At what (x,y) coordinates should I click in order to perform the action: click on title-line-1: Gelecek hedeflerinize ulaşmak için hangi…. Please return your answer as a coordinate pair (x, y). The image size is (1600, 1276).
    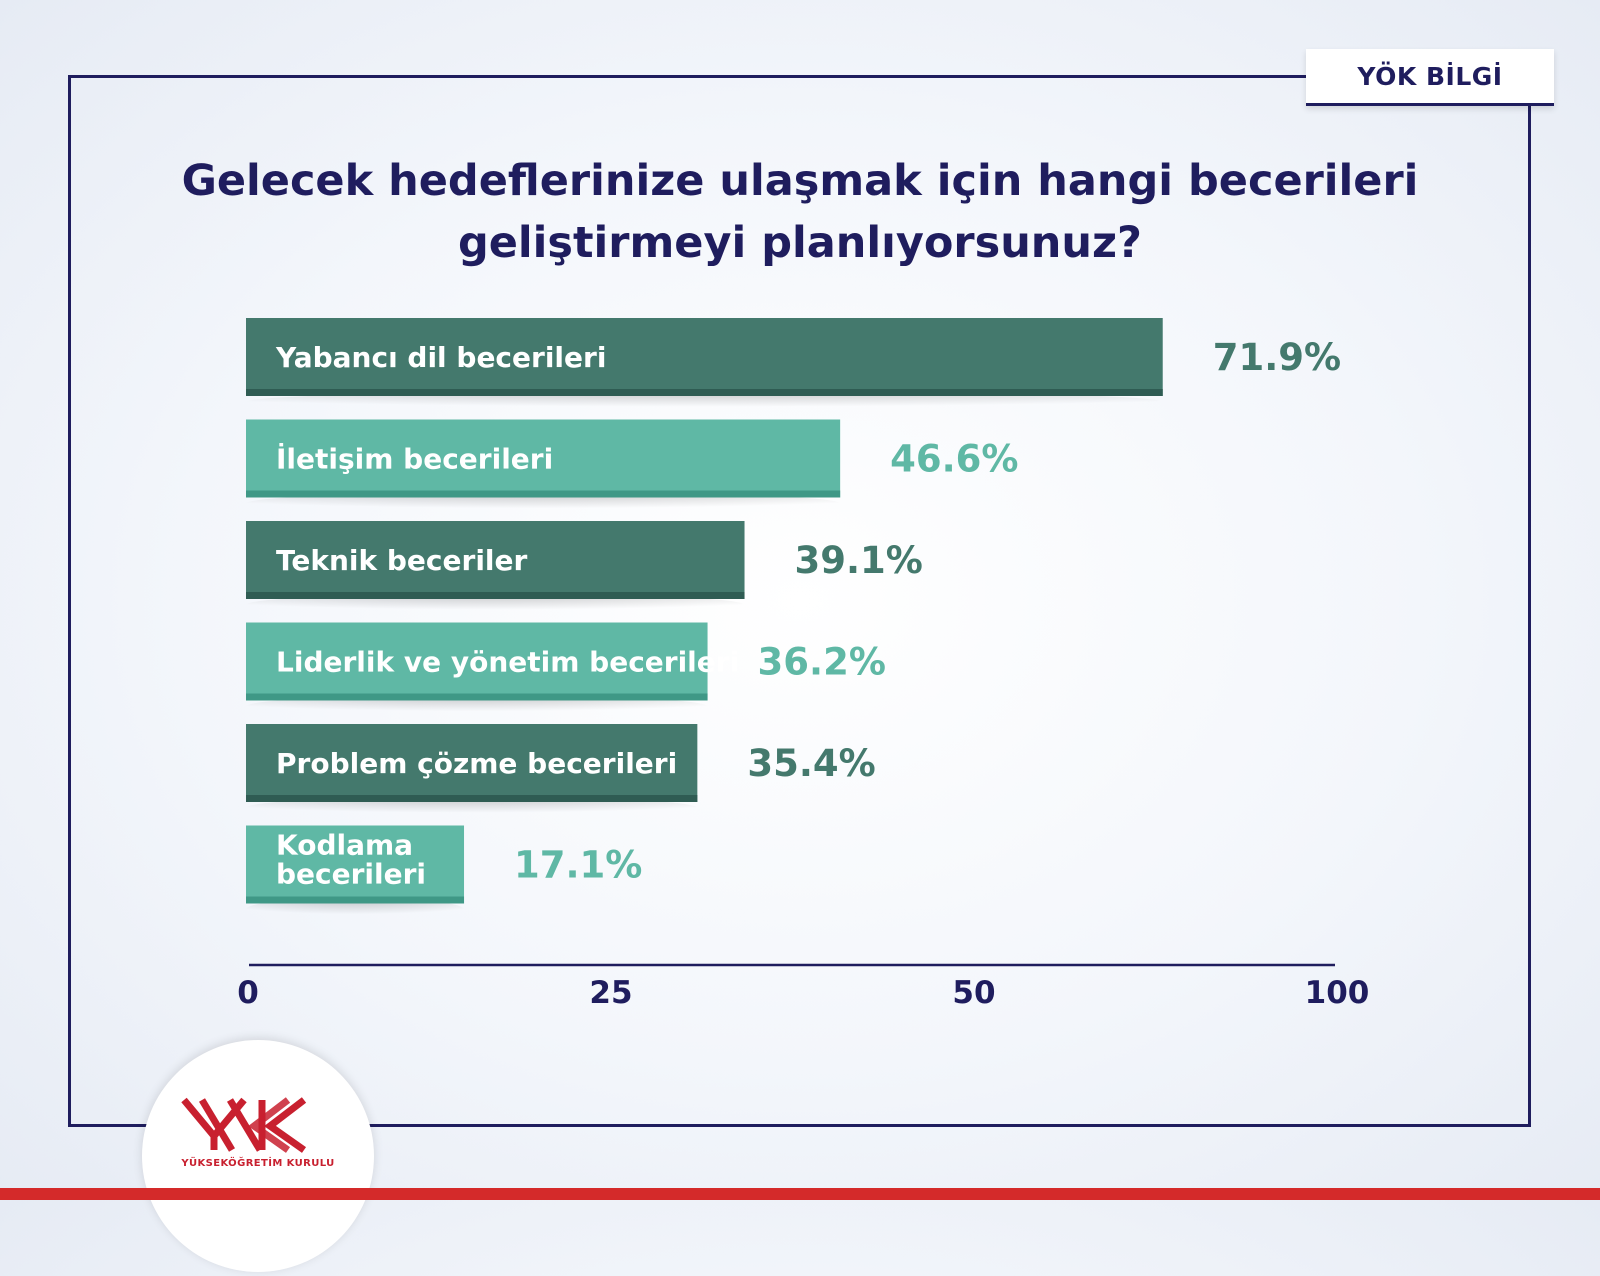
    Looking at the image, I should click on (800, 181).